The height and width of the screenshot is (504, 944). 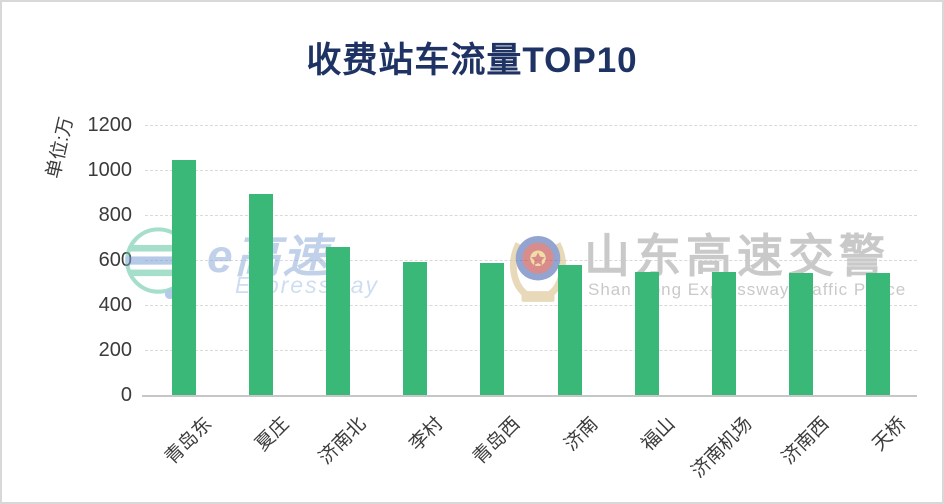 I want to click on bar-福山, so click(x=646, y=333).